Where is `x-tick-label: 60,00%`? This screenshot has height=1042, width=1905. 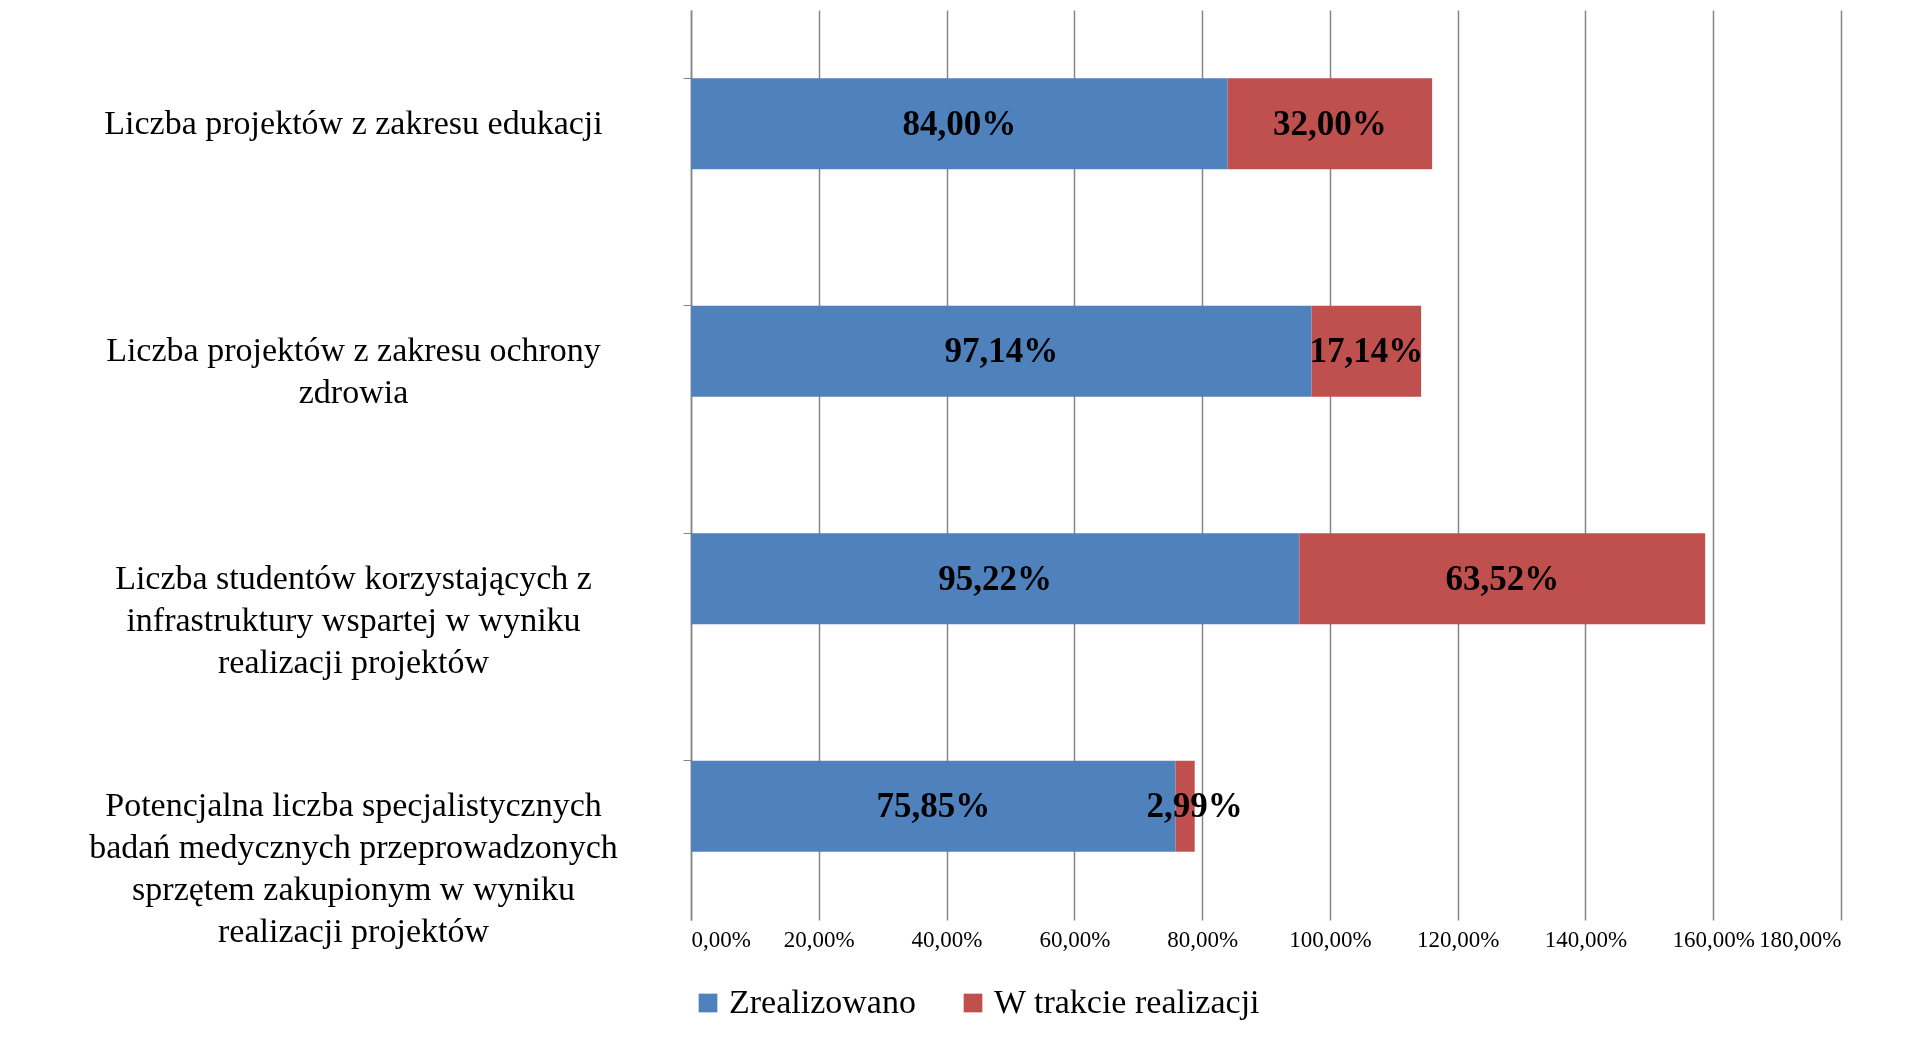
x-tick-label: 60,00% is located at coordinates (1075, 939).